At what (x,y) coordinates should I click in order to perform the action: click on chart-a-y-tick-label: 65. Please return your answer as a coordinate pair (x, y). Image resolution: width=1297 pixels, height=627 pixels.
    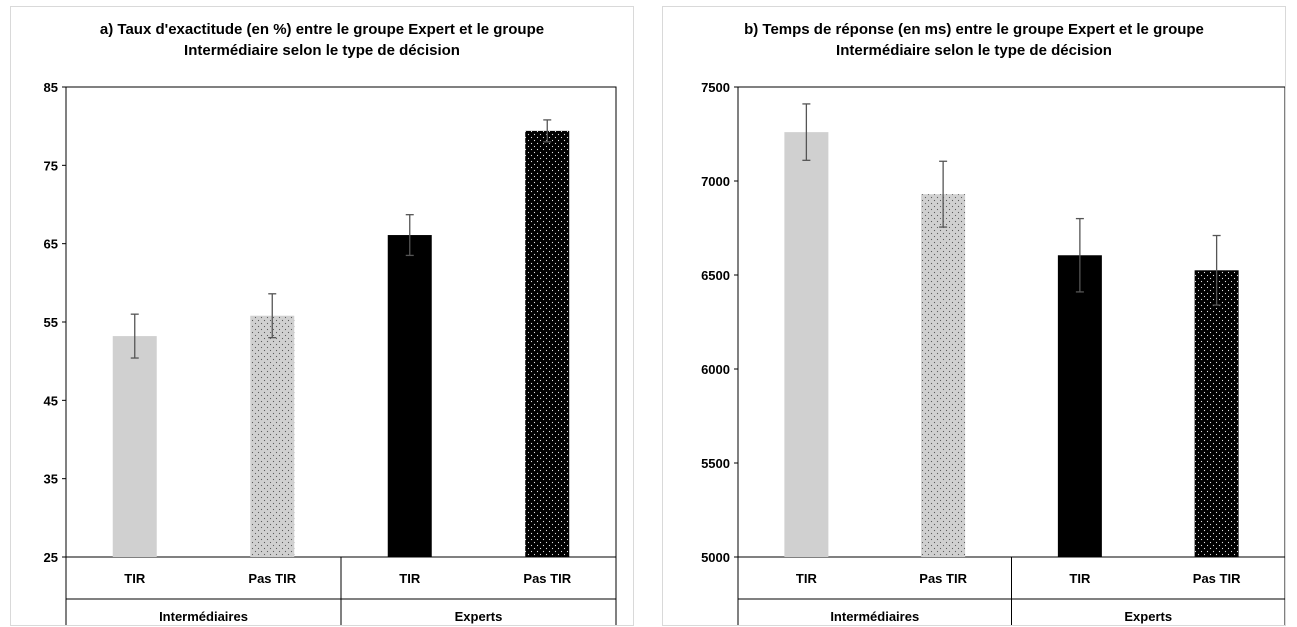
    Looking at the image, I should click on (51, 244).